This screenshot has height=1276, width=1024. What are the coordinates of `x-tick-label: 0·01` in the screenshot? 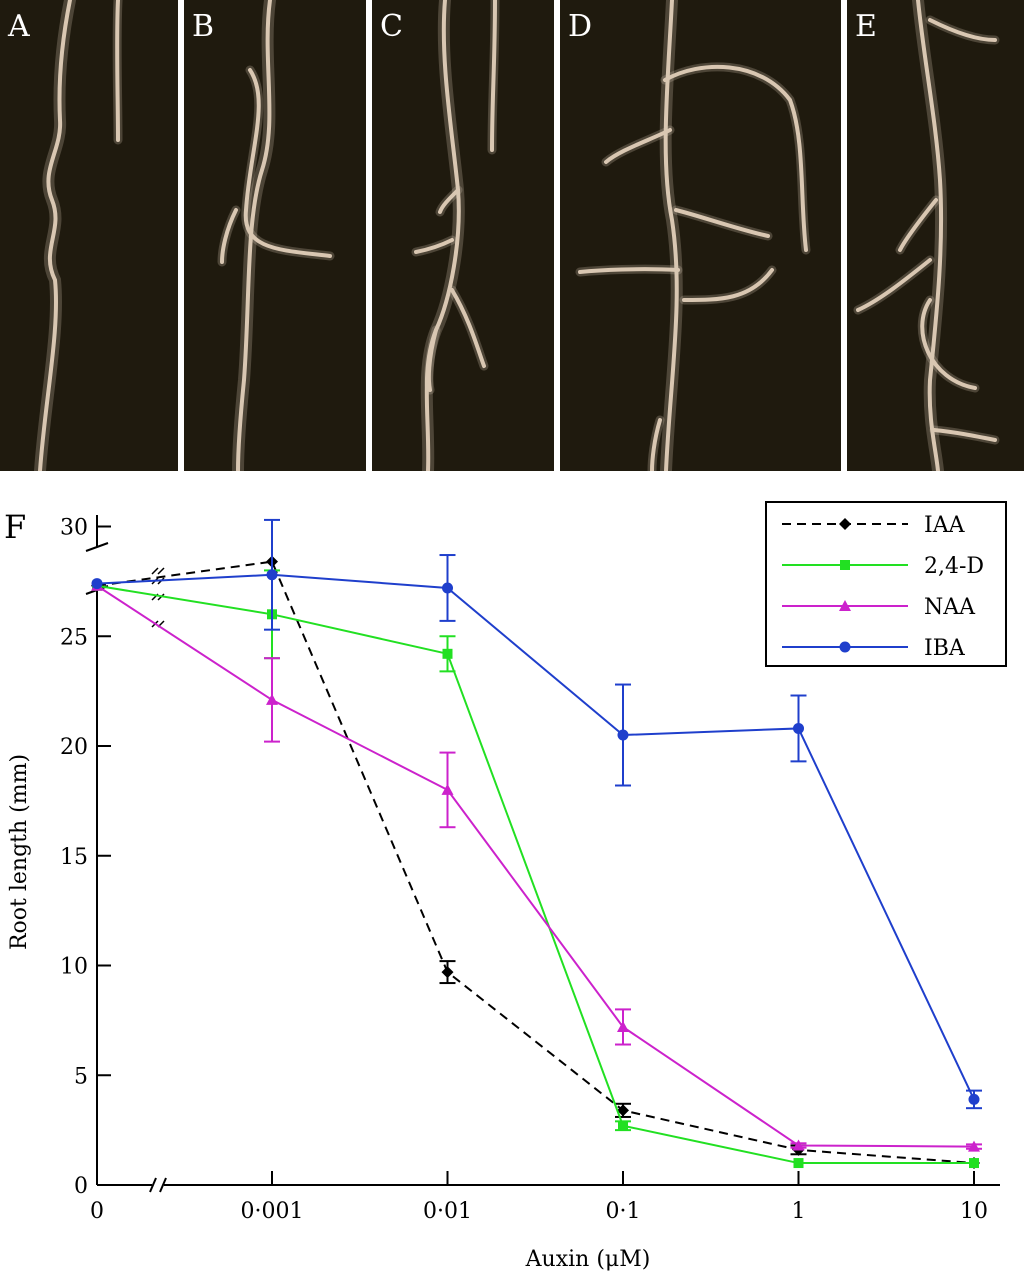 It's located at (447, 1211).